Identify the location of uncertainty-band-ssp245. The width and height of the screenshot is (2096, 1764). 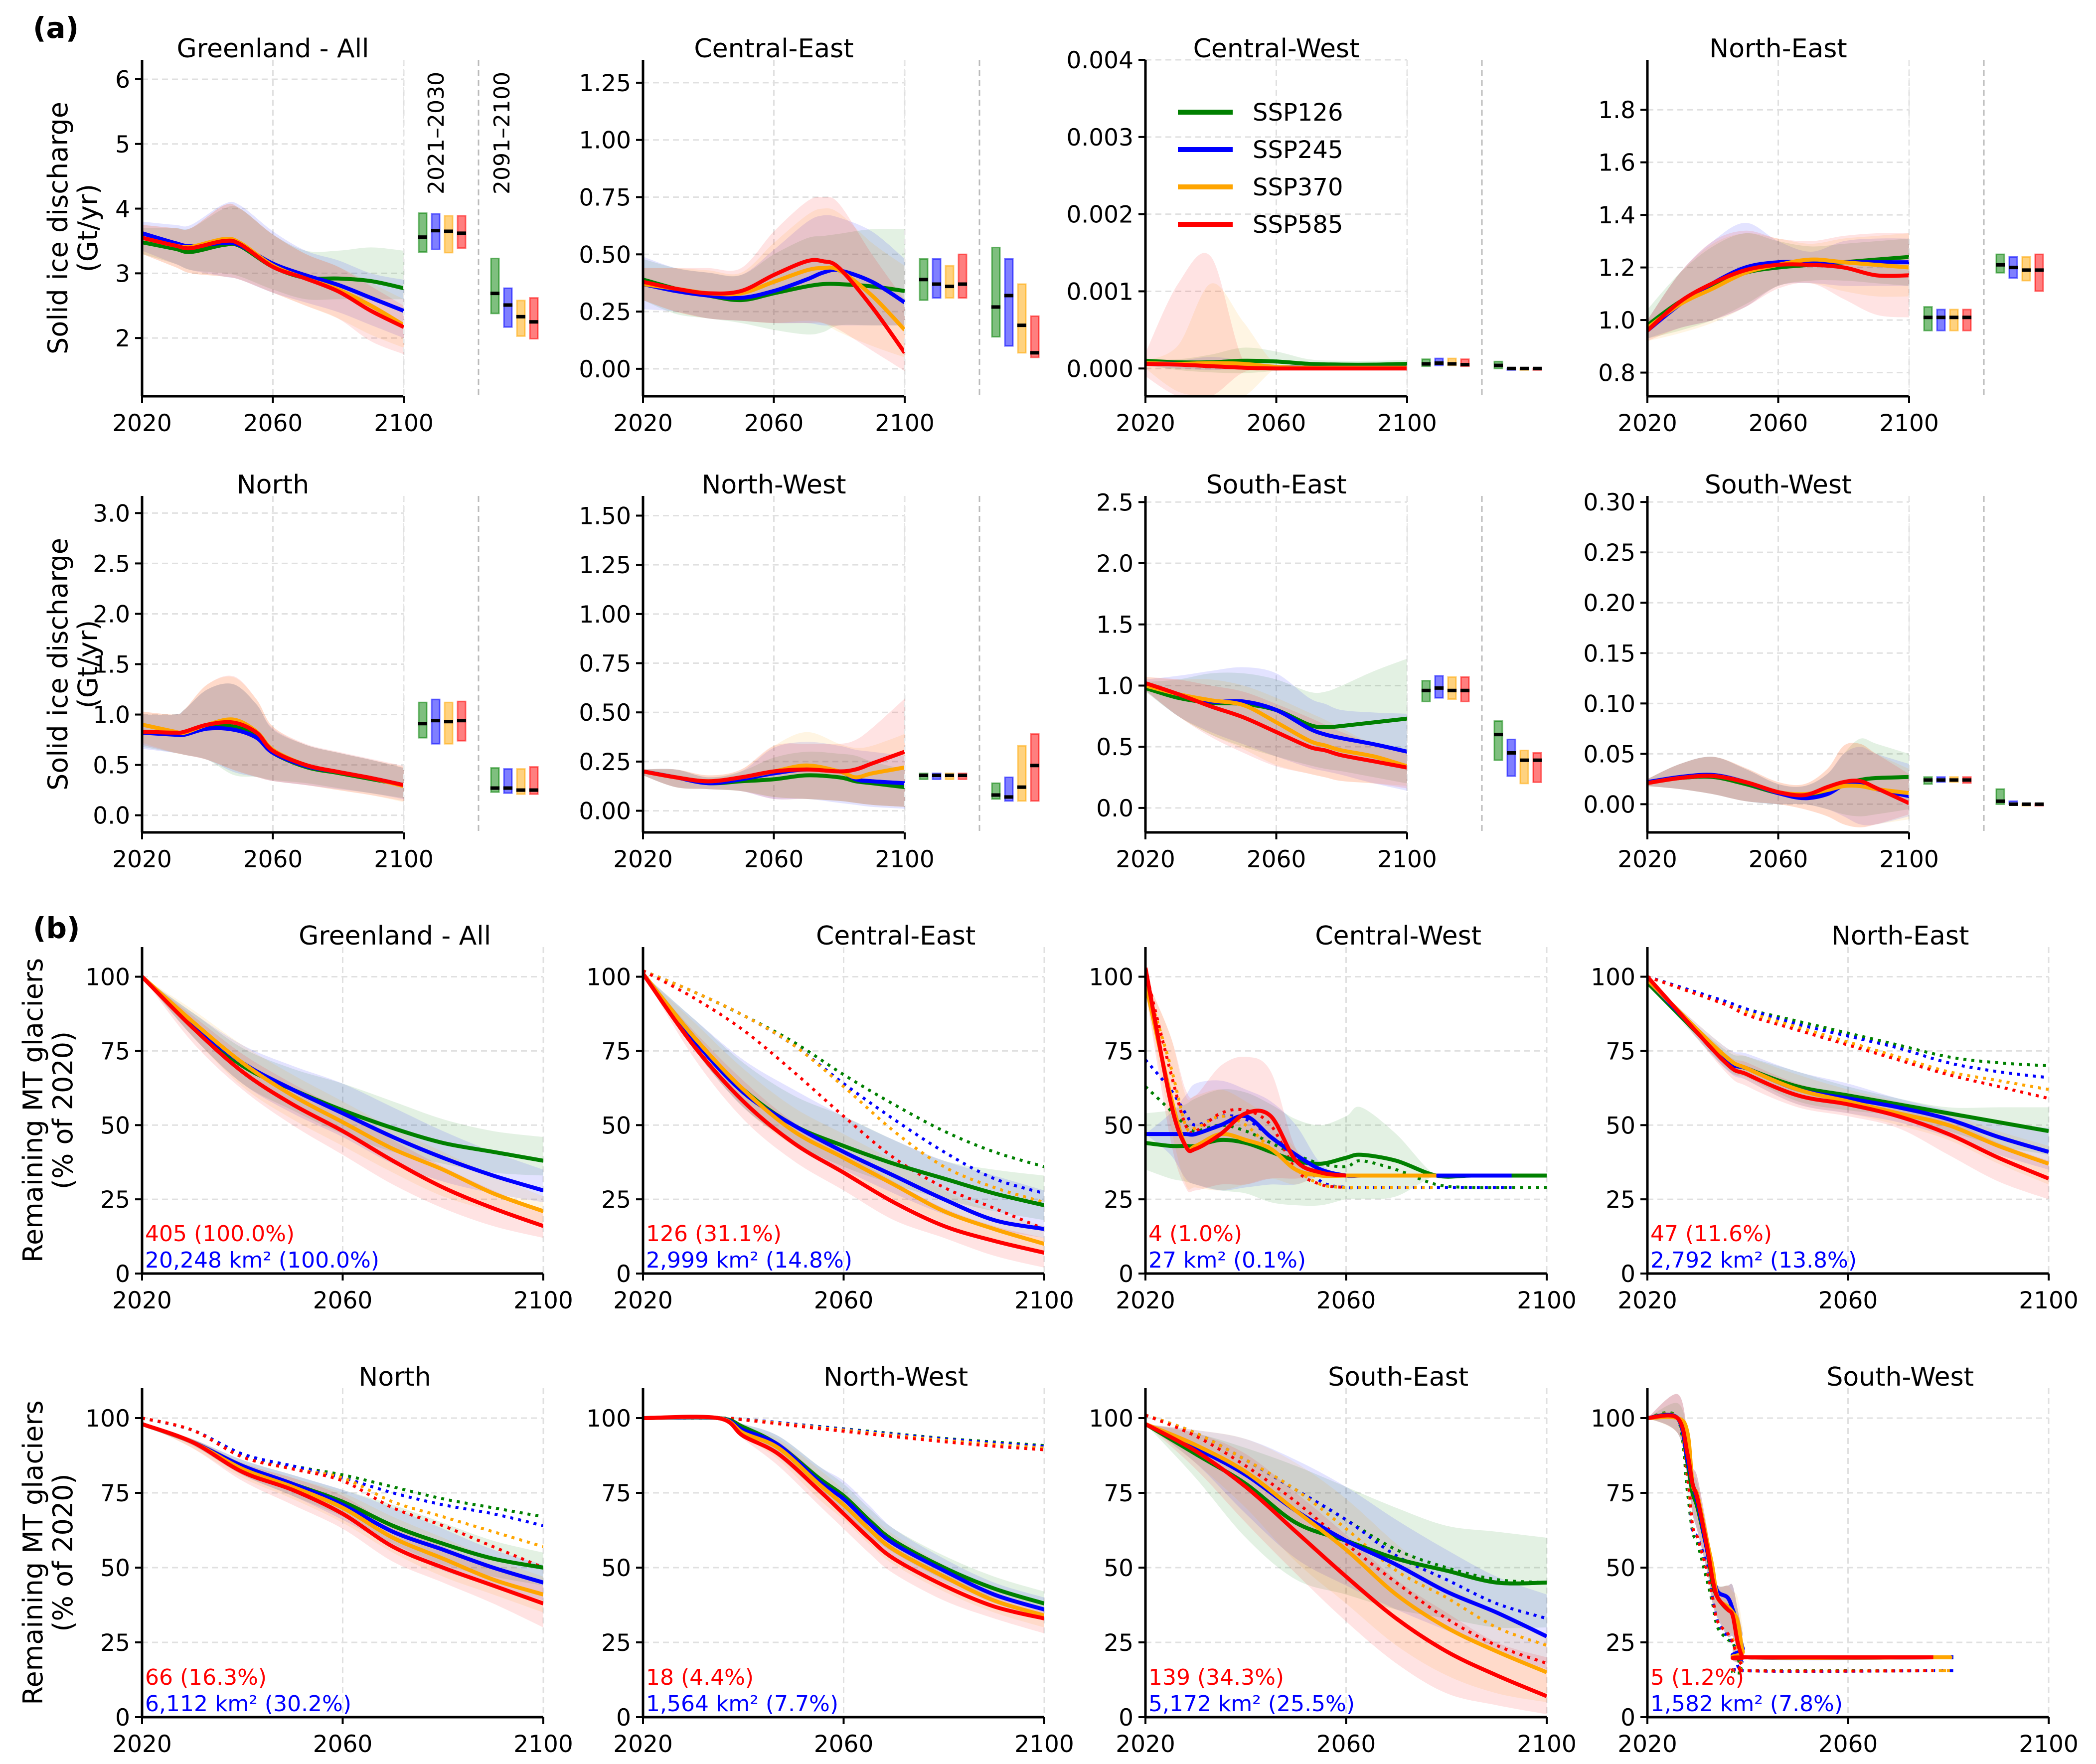
(1329, 1135).